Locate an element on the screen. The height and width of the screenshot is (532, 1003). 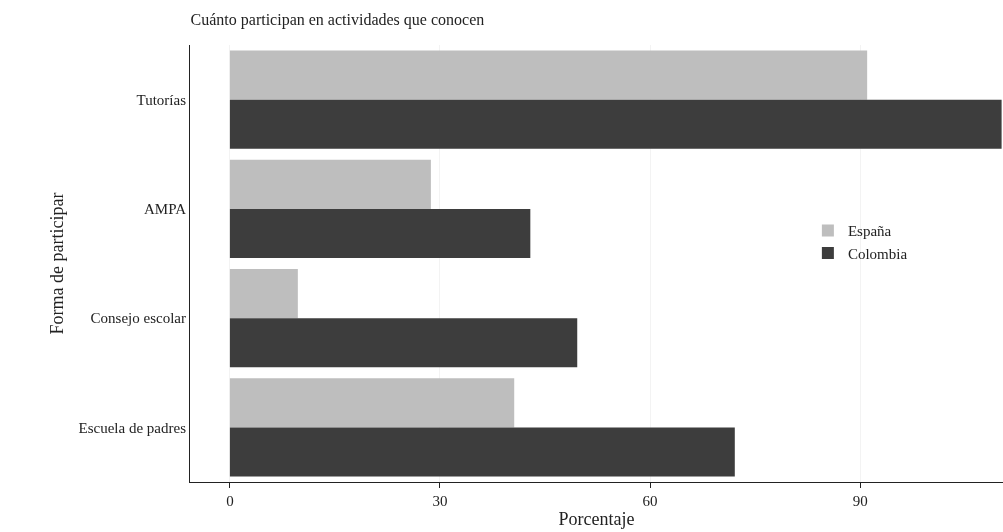
x-axis-title: Porcentaje is located at coordinates (596, 519).